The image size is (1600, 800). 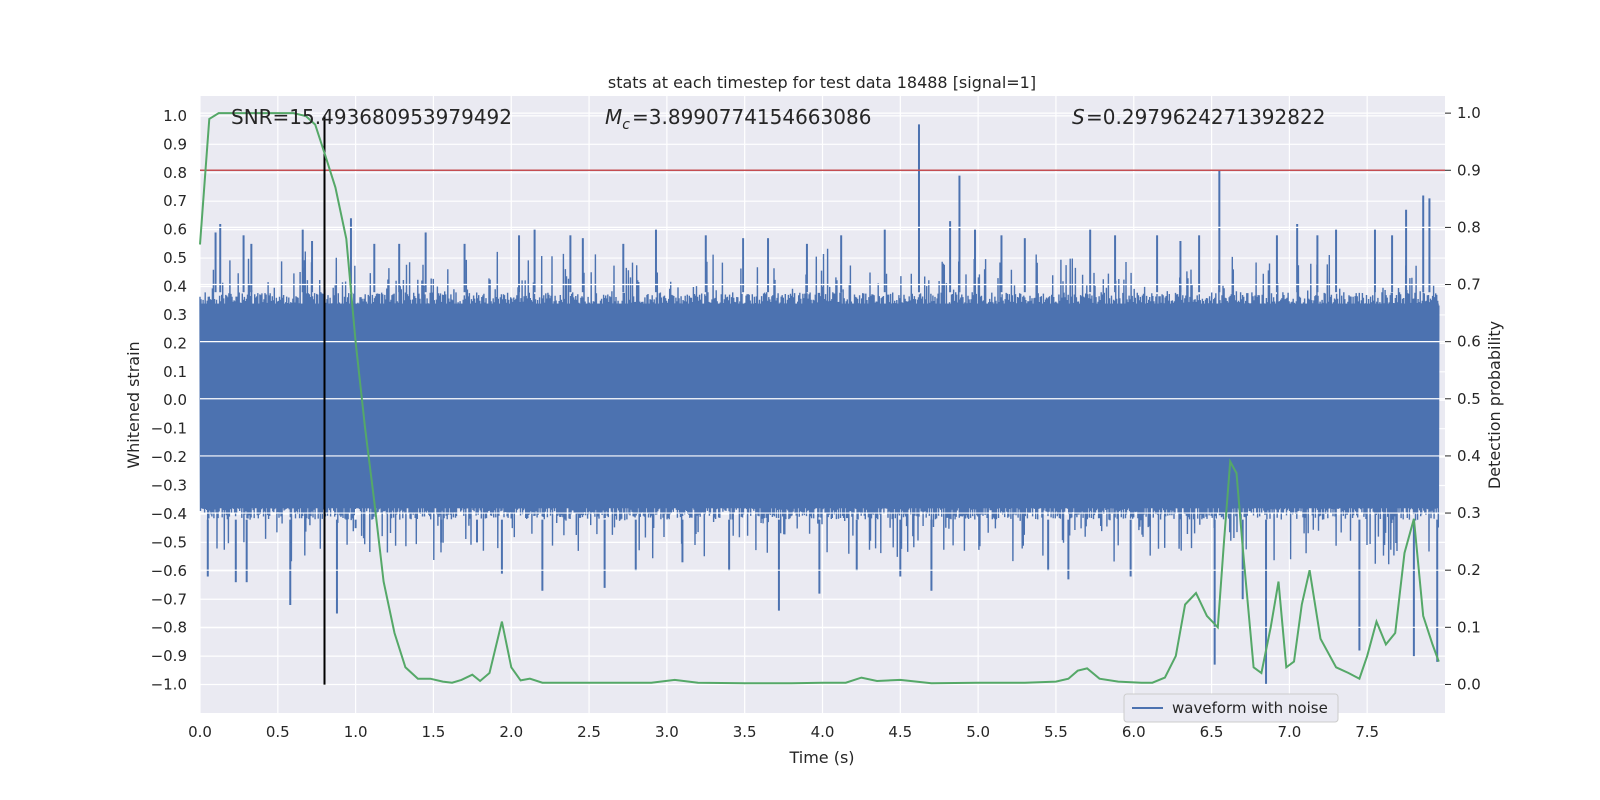 What do you see at coordinates (1469, 399) in the screenshot?
I see `y-right-tick-label: 0.5` at bounding box center [1469, 399].